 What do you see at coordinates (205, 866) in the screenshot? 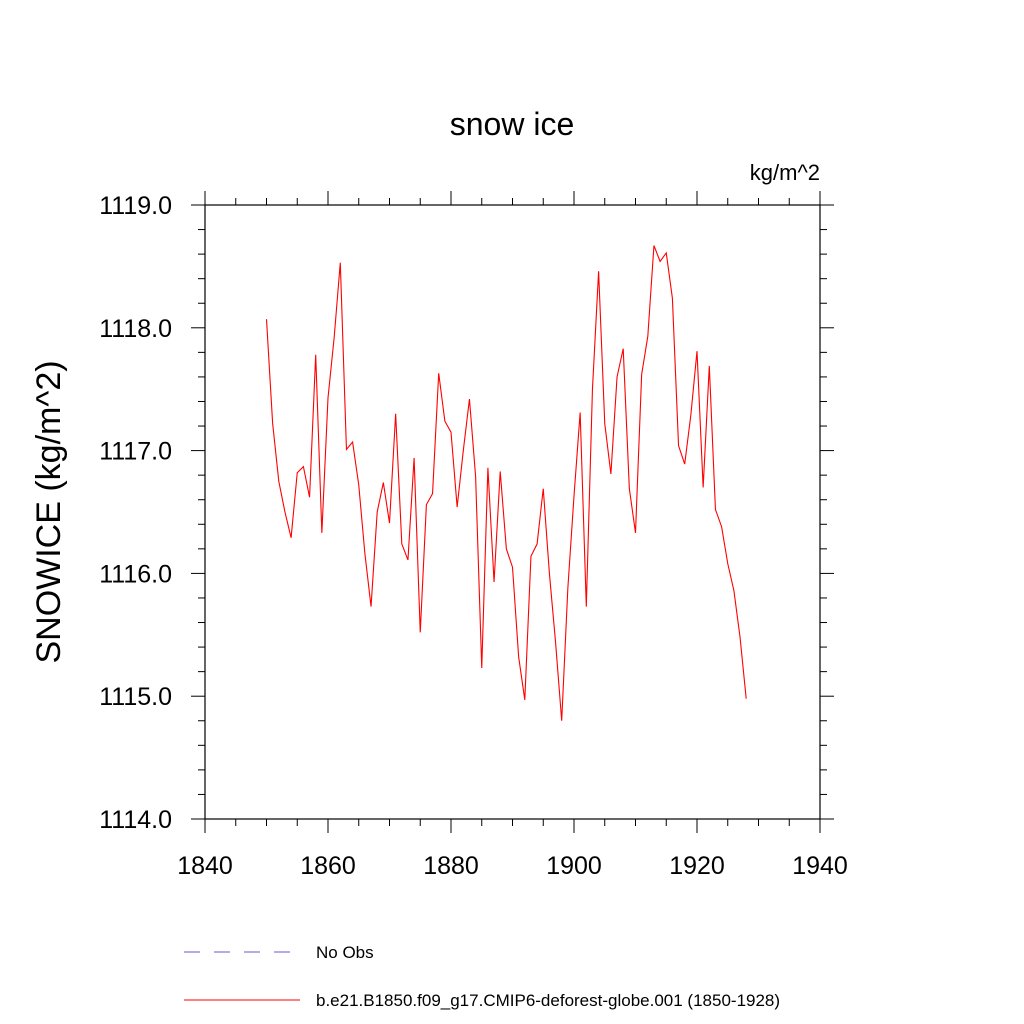
I see `x-tick-label: 1840` at bounding box center [205, 866].